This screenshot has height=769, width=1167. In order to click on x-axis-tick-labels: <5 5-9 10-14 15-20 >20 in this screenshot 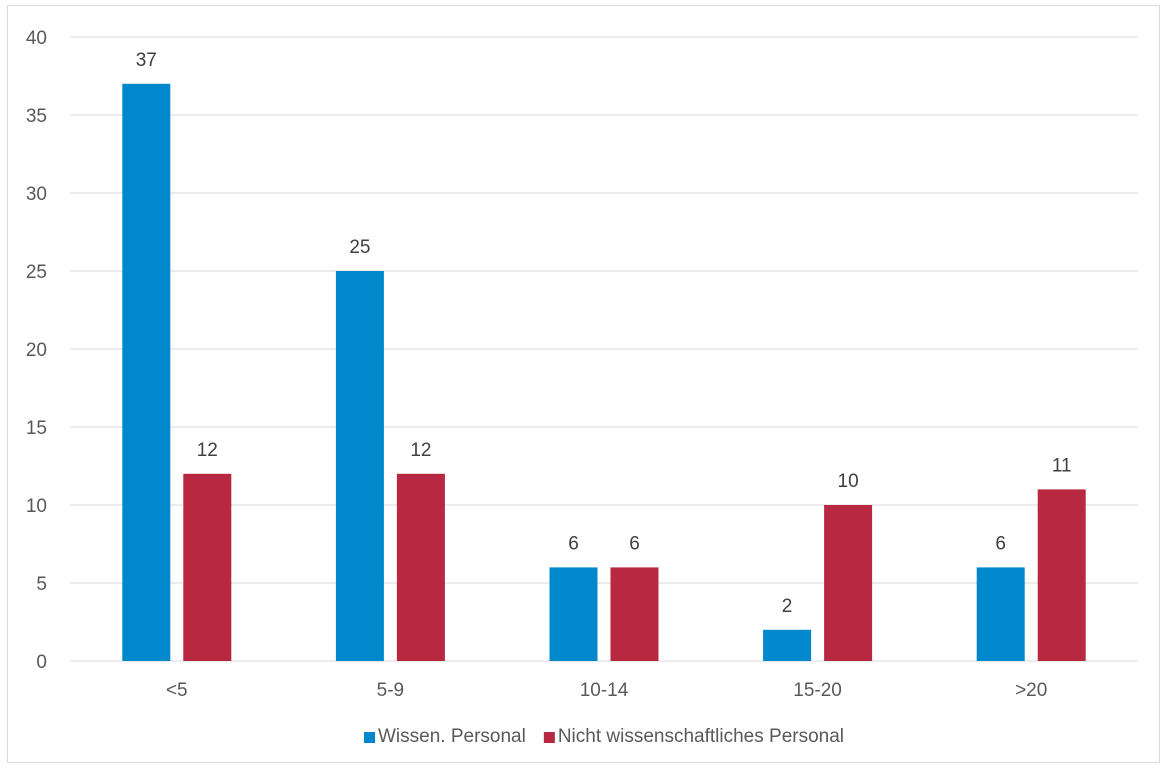, I will do `click(606, 690)`.